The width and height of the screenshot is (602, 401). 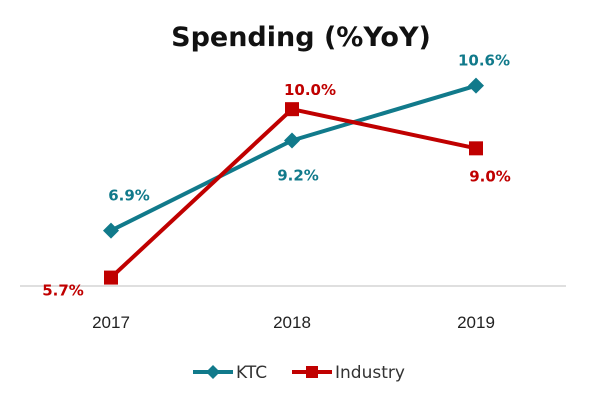 What do you see at coordinates (370, 373) in the screenshot?
I see `legend-label-industry: Industry` at bounding box center [370, 373].